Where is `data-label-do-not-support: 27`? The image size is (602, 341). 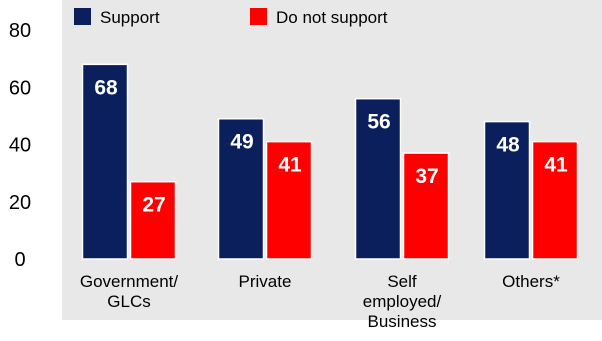 data-label-do-not-support: 27 is located at coordinates (153, 205).